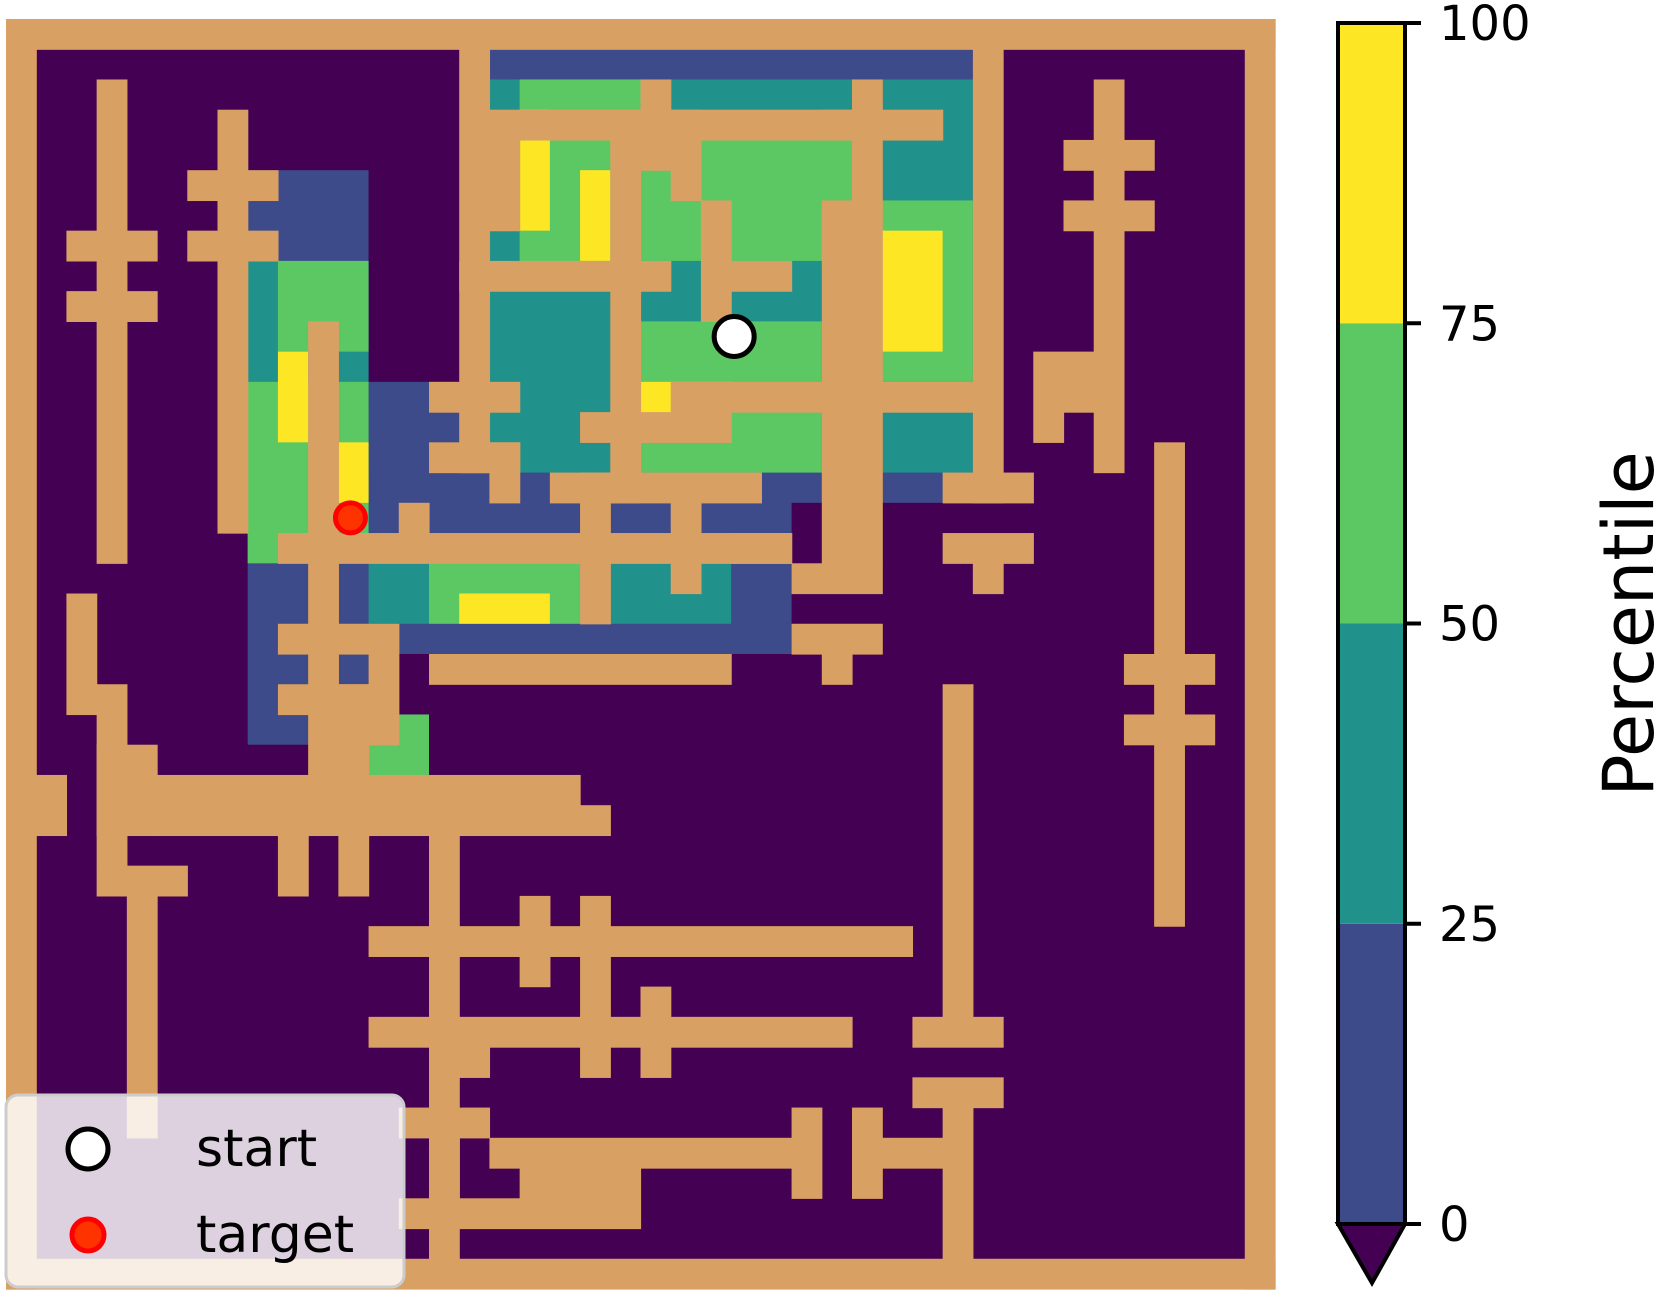 The image size is (1661, 1295). Describe the element at coordinates (1469, 925) in the screenshot. I see `colorbar-tick-label: 25` at that location.